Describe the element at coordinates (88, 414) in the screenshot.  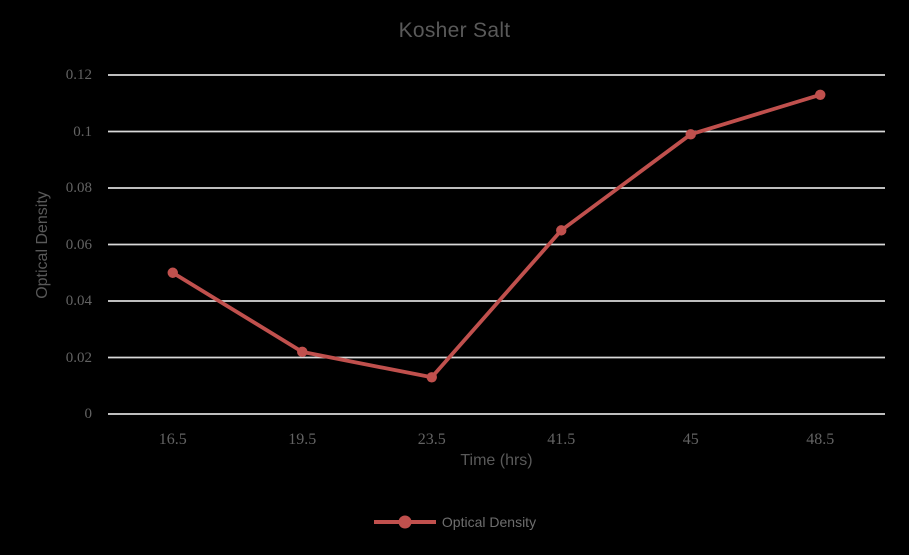
I see `y-tick-label: 0` at that location.